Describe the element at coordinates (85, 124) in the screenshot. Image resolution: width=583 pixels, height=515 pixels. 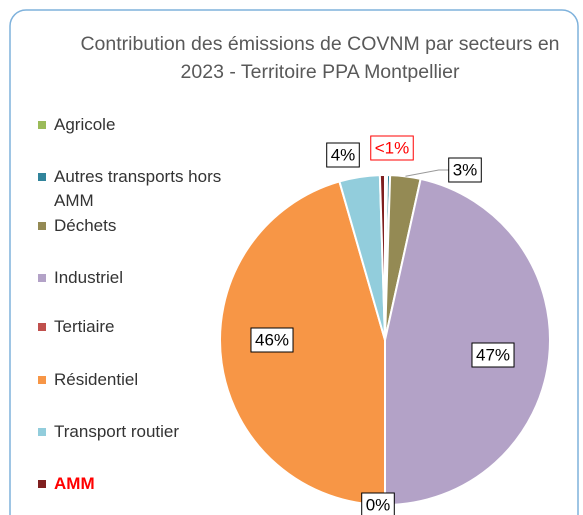
I see `legend-label: Agricole` at that location.